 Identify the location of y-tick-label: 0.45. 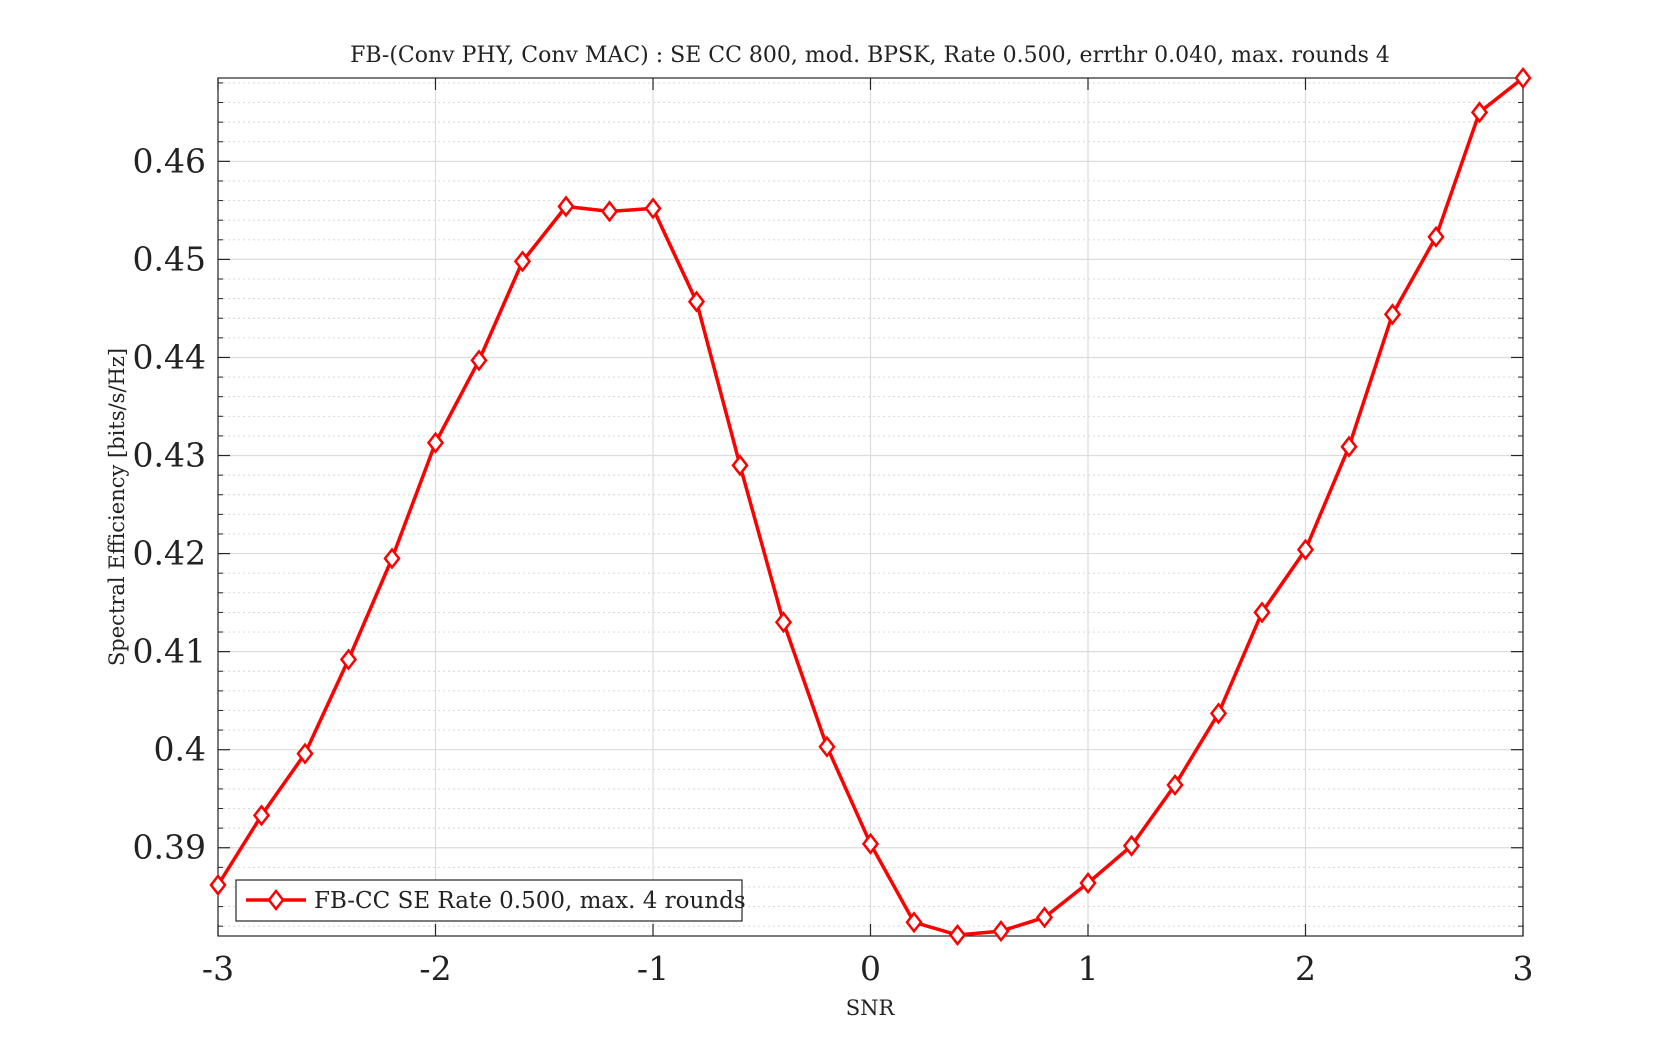
(169, 258).